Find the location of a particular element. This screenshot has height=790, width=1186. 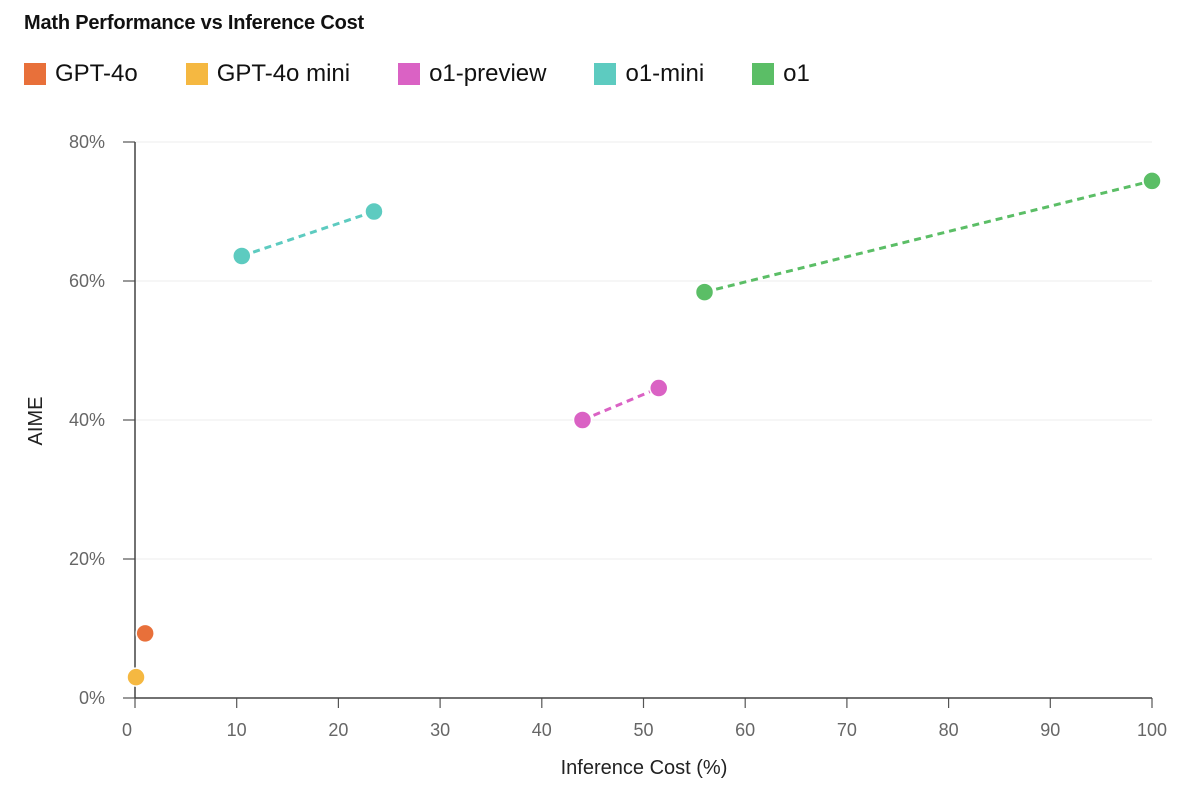

legend-item: GPT-4o mini is located at coordinates (268, 74).